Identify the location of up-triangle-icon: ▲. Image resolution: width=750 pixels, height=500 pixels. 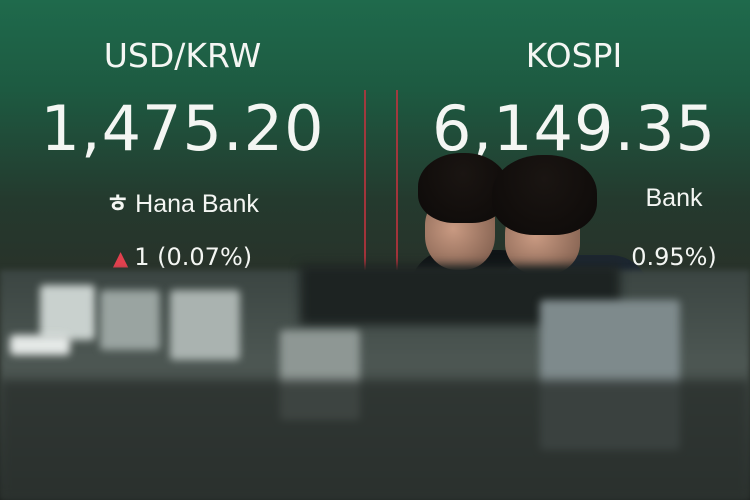
(120, 258).